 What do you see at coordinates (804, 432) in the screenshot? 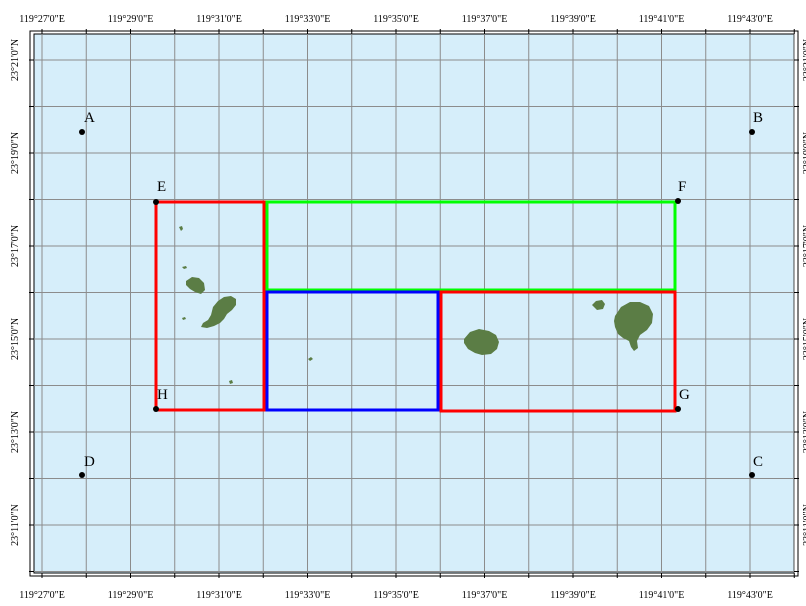
I see `y-label-right: 23°13'0"N` at bounding box center [804, 432].